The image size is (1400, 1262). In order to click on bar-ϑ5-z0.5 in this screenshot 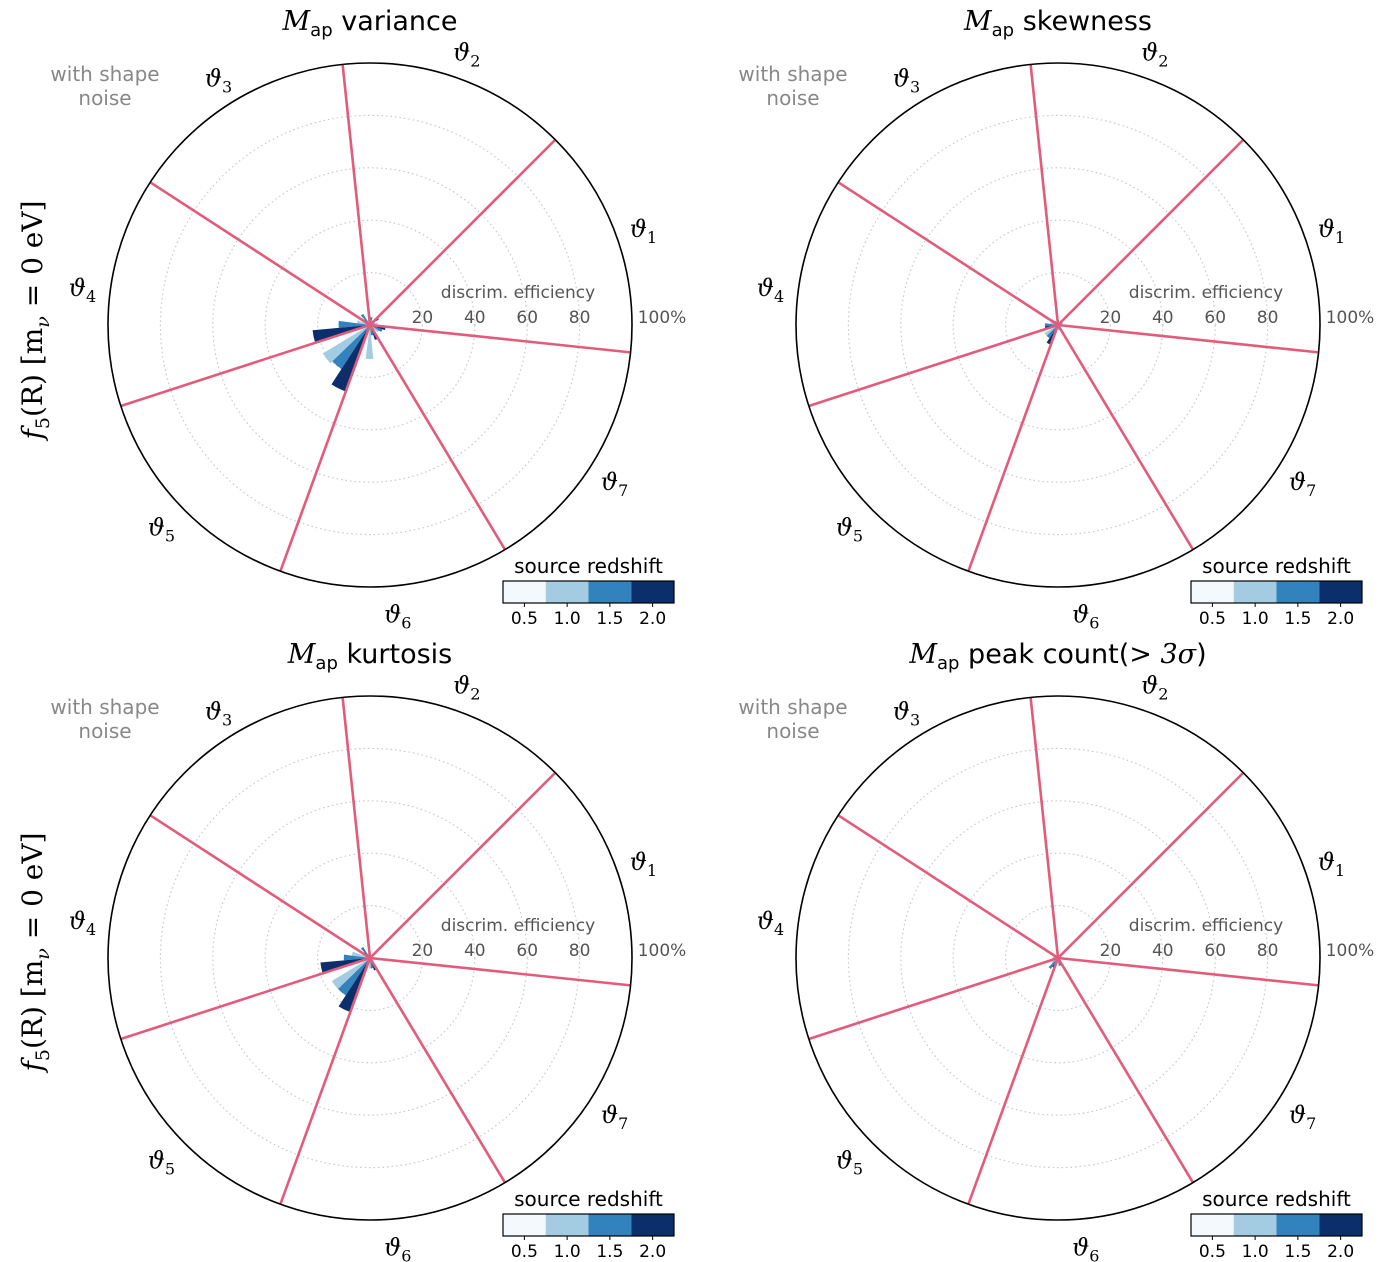, I will do `click(356, 332)`.